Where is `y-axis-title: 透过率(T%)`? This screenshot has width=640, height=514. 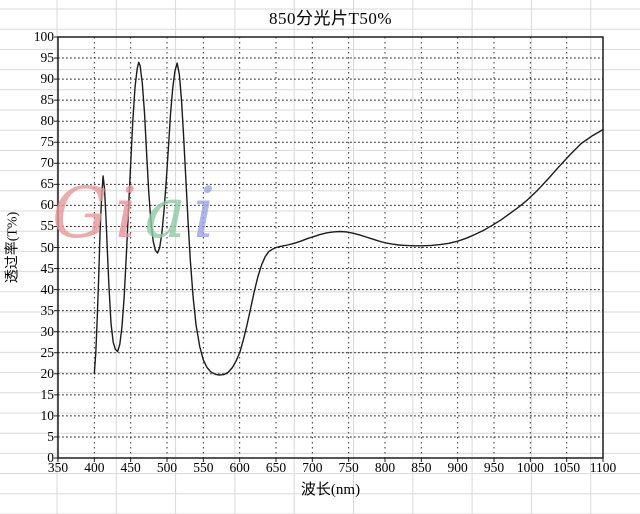
y-axis-title: 透过率(T%) is located at coordinates (13, 247).